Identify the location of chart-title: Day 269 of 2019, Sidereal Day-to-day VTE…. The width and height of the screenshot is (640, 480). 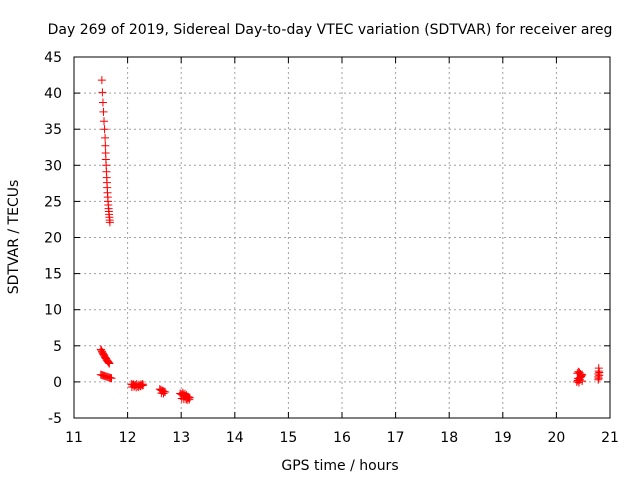
(330, 30).